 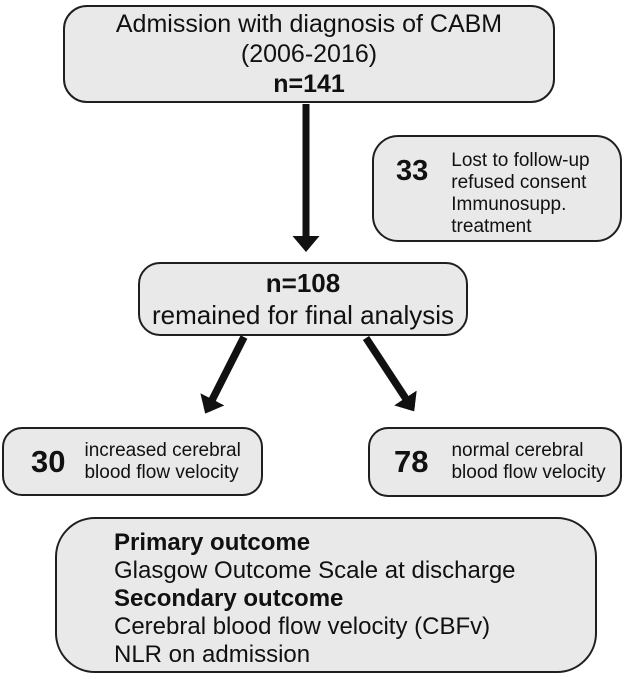 I want to click on box-normal-cbfv: 78 normal cerebral blood flow velocity, so click(x=495, y=462).